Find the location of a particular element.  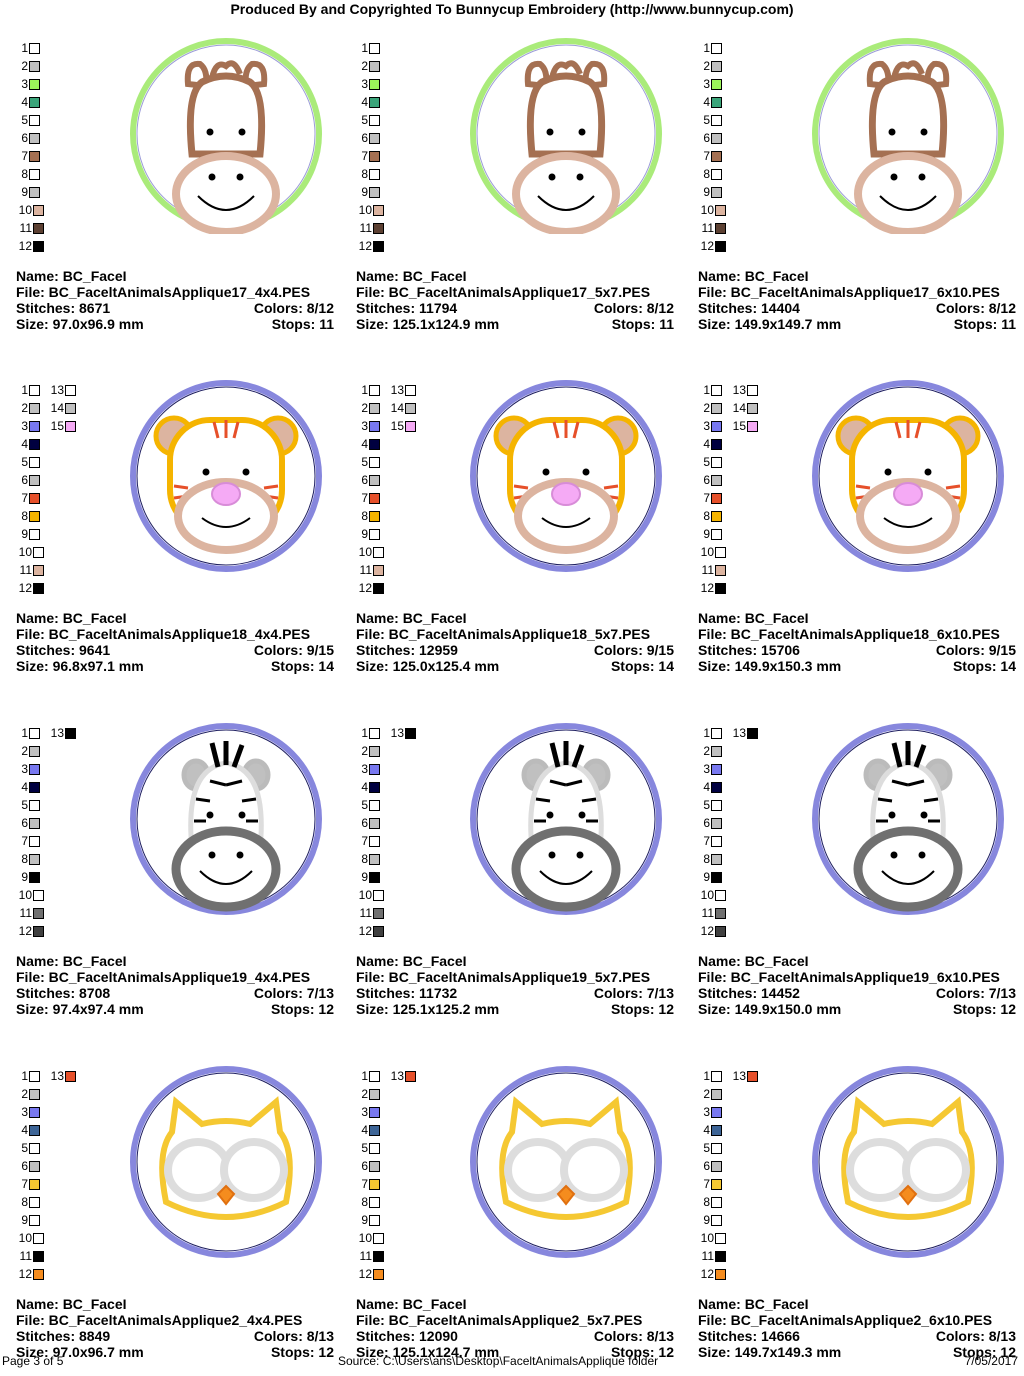

stitch-count: 8849 is located at coordinates (95, 1336).